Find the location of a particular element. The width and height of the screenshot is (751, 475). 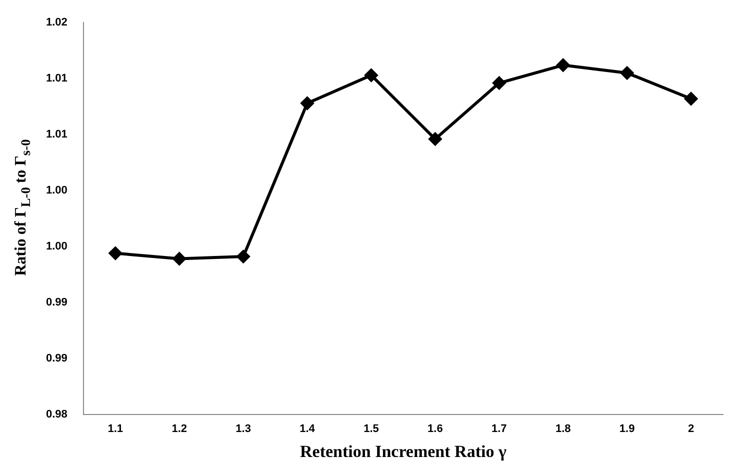

x-tick-label: 1.5 is located at coordinates (371, 429).